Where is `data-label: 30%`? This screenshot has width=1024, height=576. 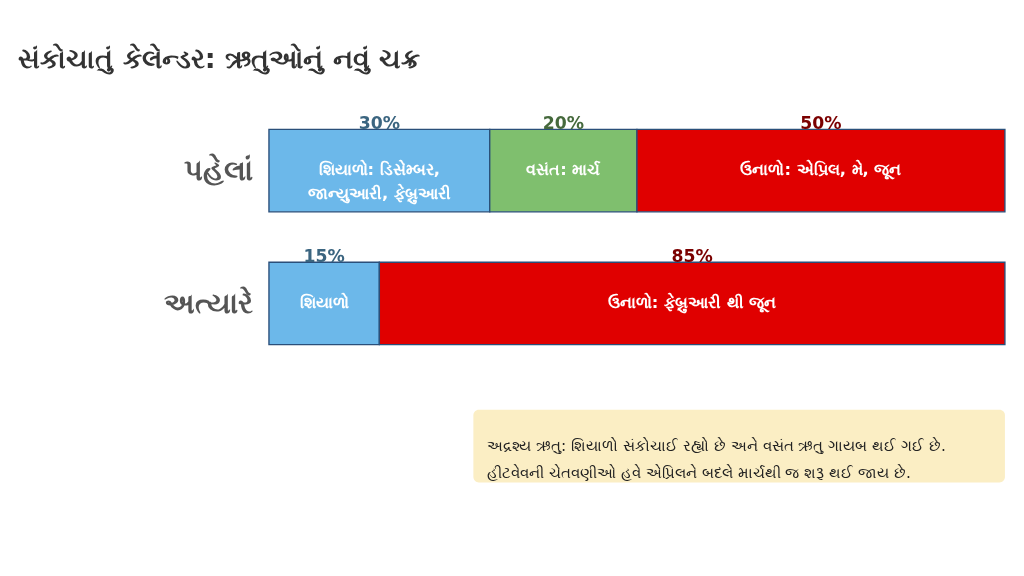
data-label: 30% is located at coordinates (379, 122).